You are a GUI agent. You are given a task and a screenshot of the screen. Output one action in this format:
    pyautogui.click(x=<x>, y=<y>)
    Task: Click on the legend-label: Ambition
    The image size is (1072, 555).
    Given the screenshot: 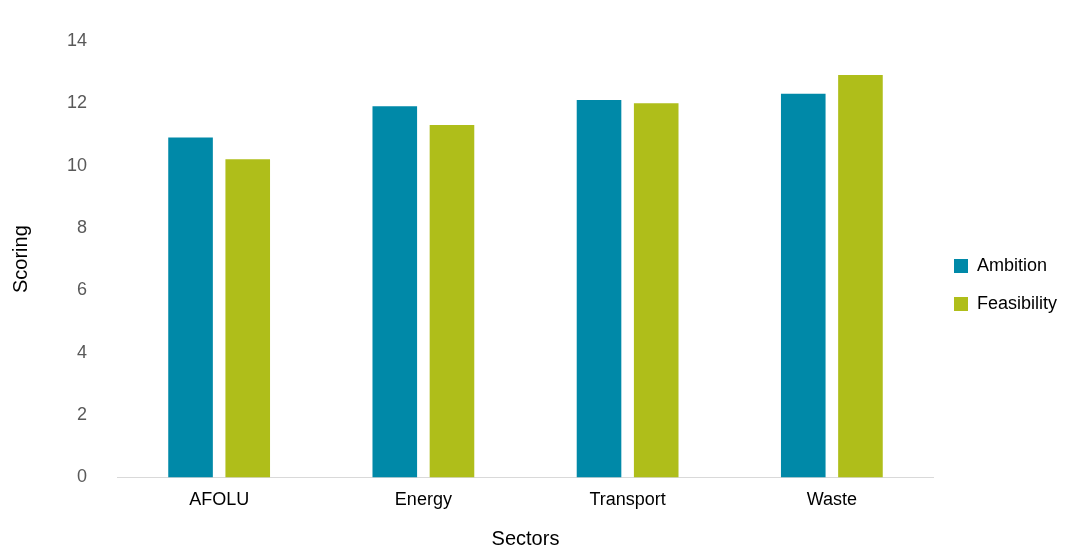 What is the action you would take?
    pyautogui.click(x=1012, y=264)
    